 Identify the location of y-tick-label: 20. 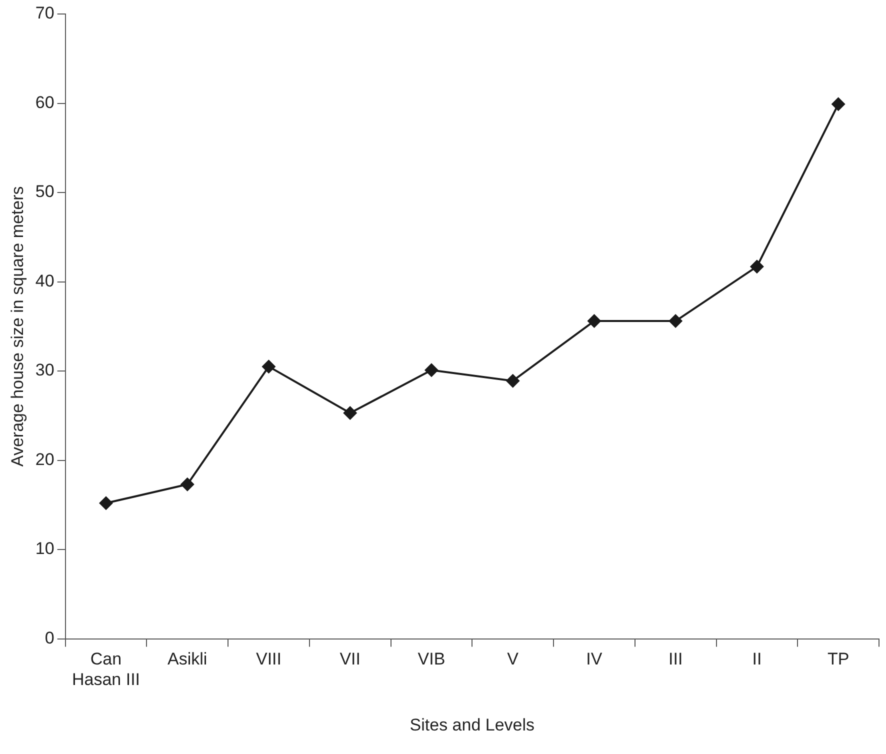
(44, 459).